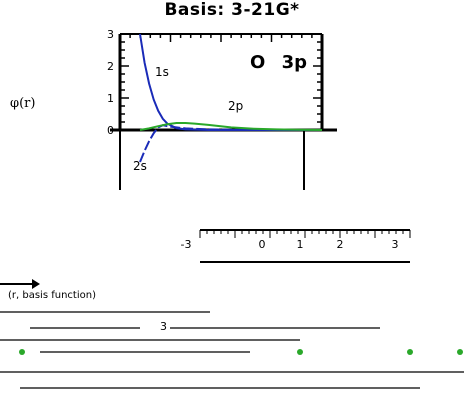  Describe the element at coordinates (232, 10) in the screenshot. I see `chart-title: Basis: 3-21G*` at that location.